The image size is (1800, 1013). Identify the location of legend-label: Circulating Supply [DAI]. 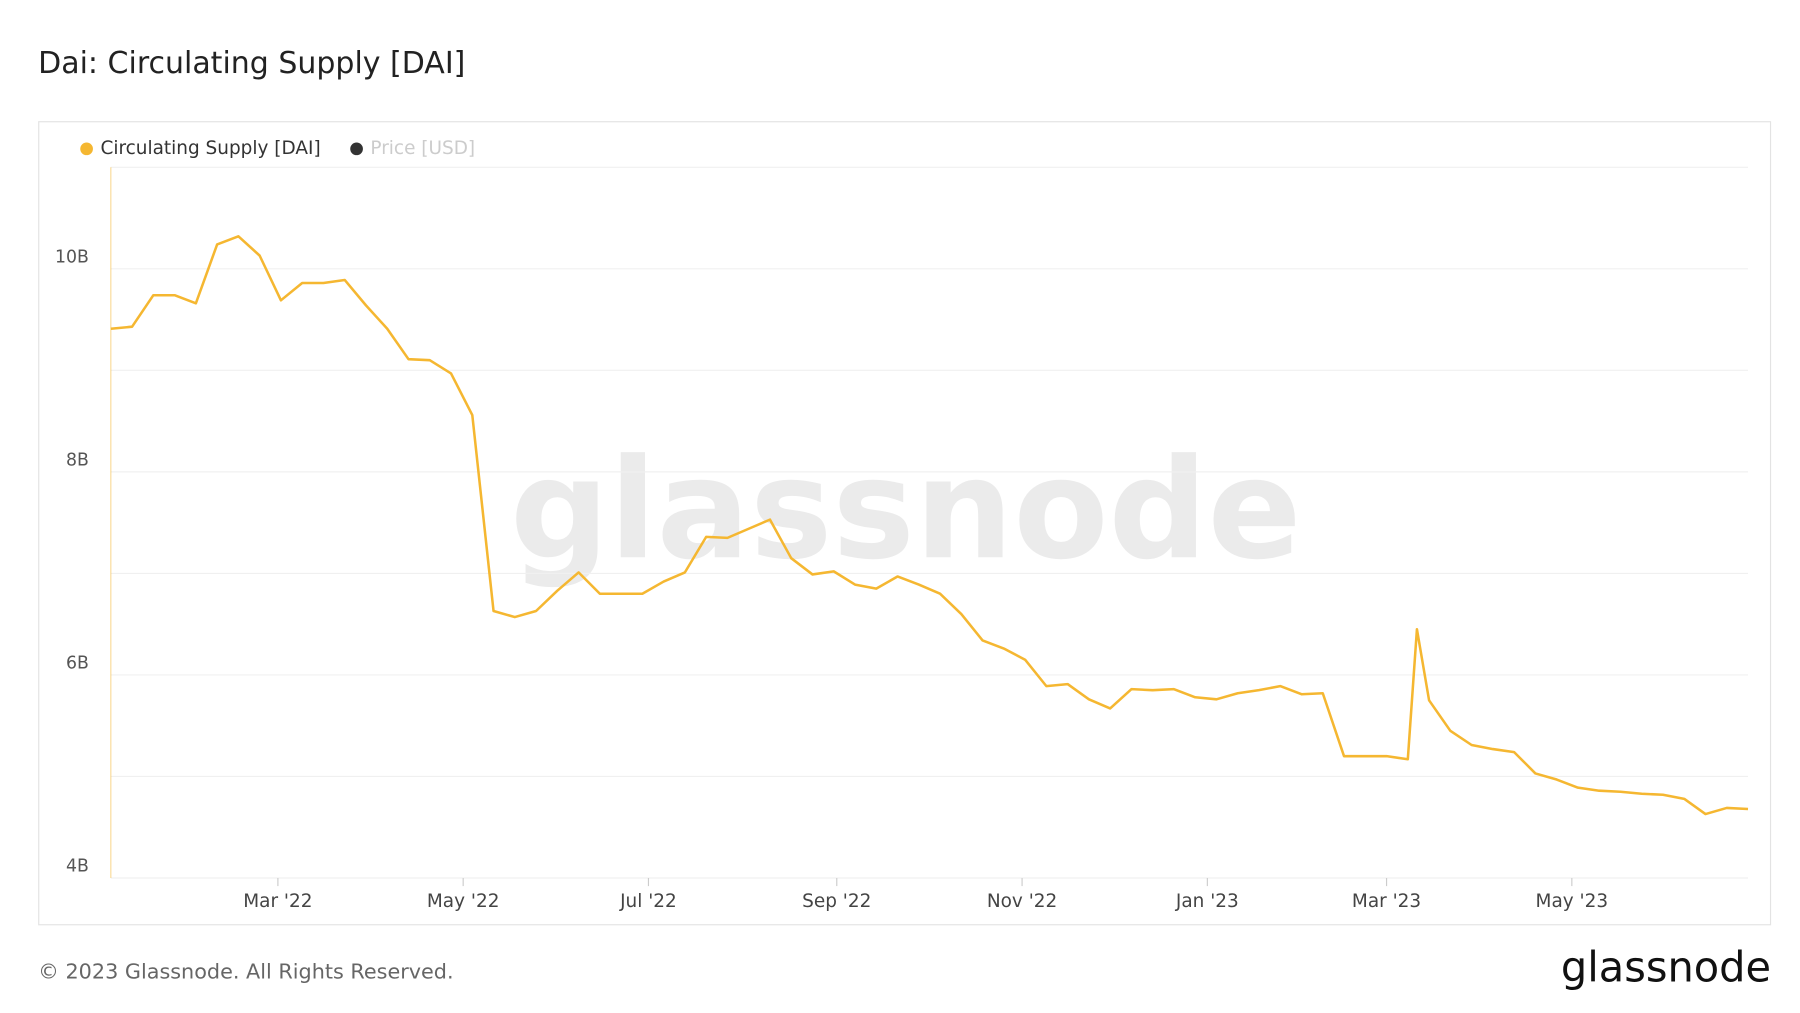
(210, 148).